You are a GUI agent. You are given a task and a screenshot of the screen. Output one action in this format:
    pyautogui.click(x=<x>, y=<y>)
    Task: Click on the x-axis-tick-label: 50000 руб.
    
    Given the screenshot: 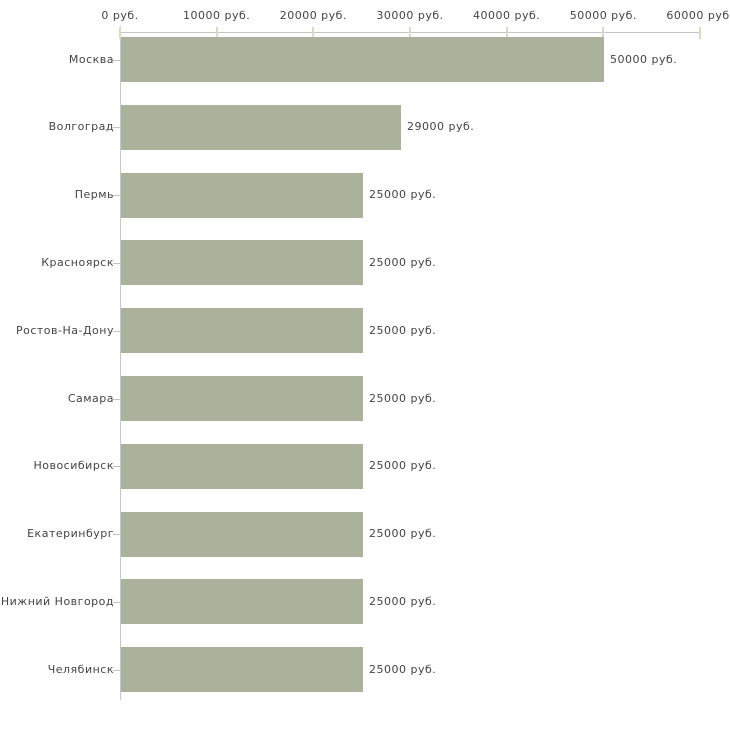 What is the action you would take?
    pyautogui.click(x=603, y=15)
    